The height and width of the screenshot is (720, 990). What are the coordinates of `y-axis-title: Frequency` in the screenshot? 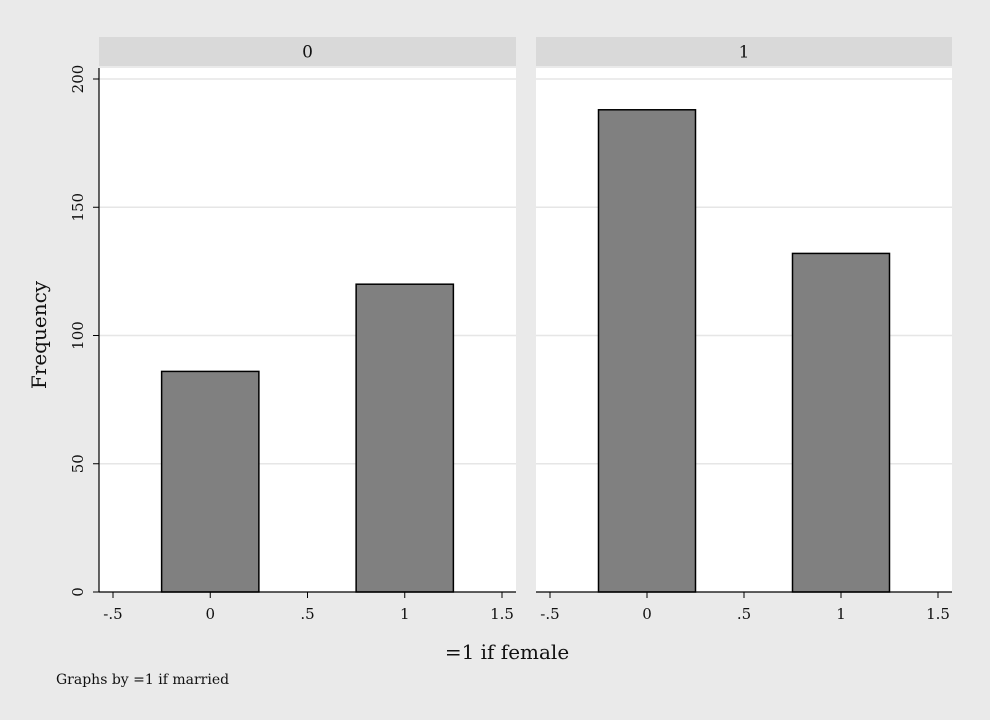 It's located at (39, 334).